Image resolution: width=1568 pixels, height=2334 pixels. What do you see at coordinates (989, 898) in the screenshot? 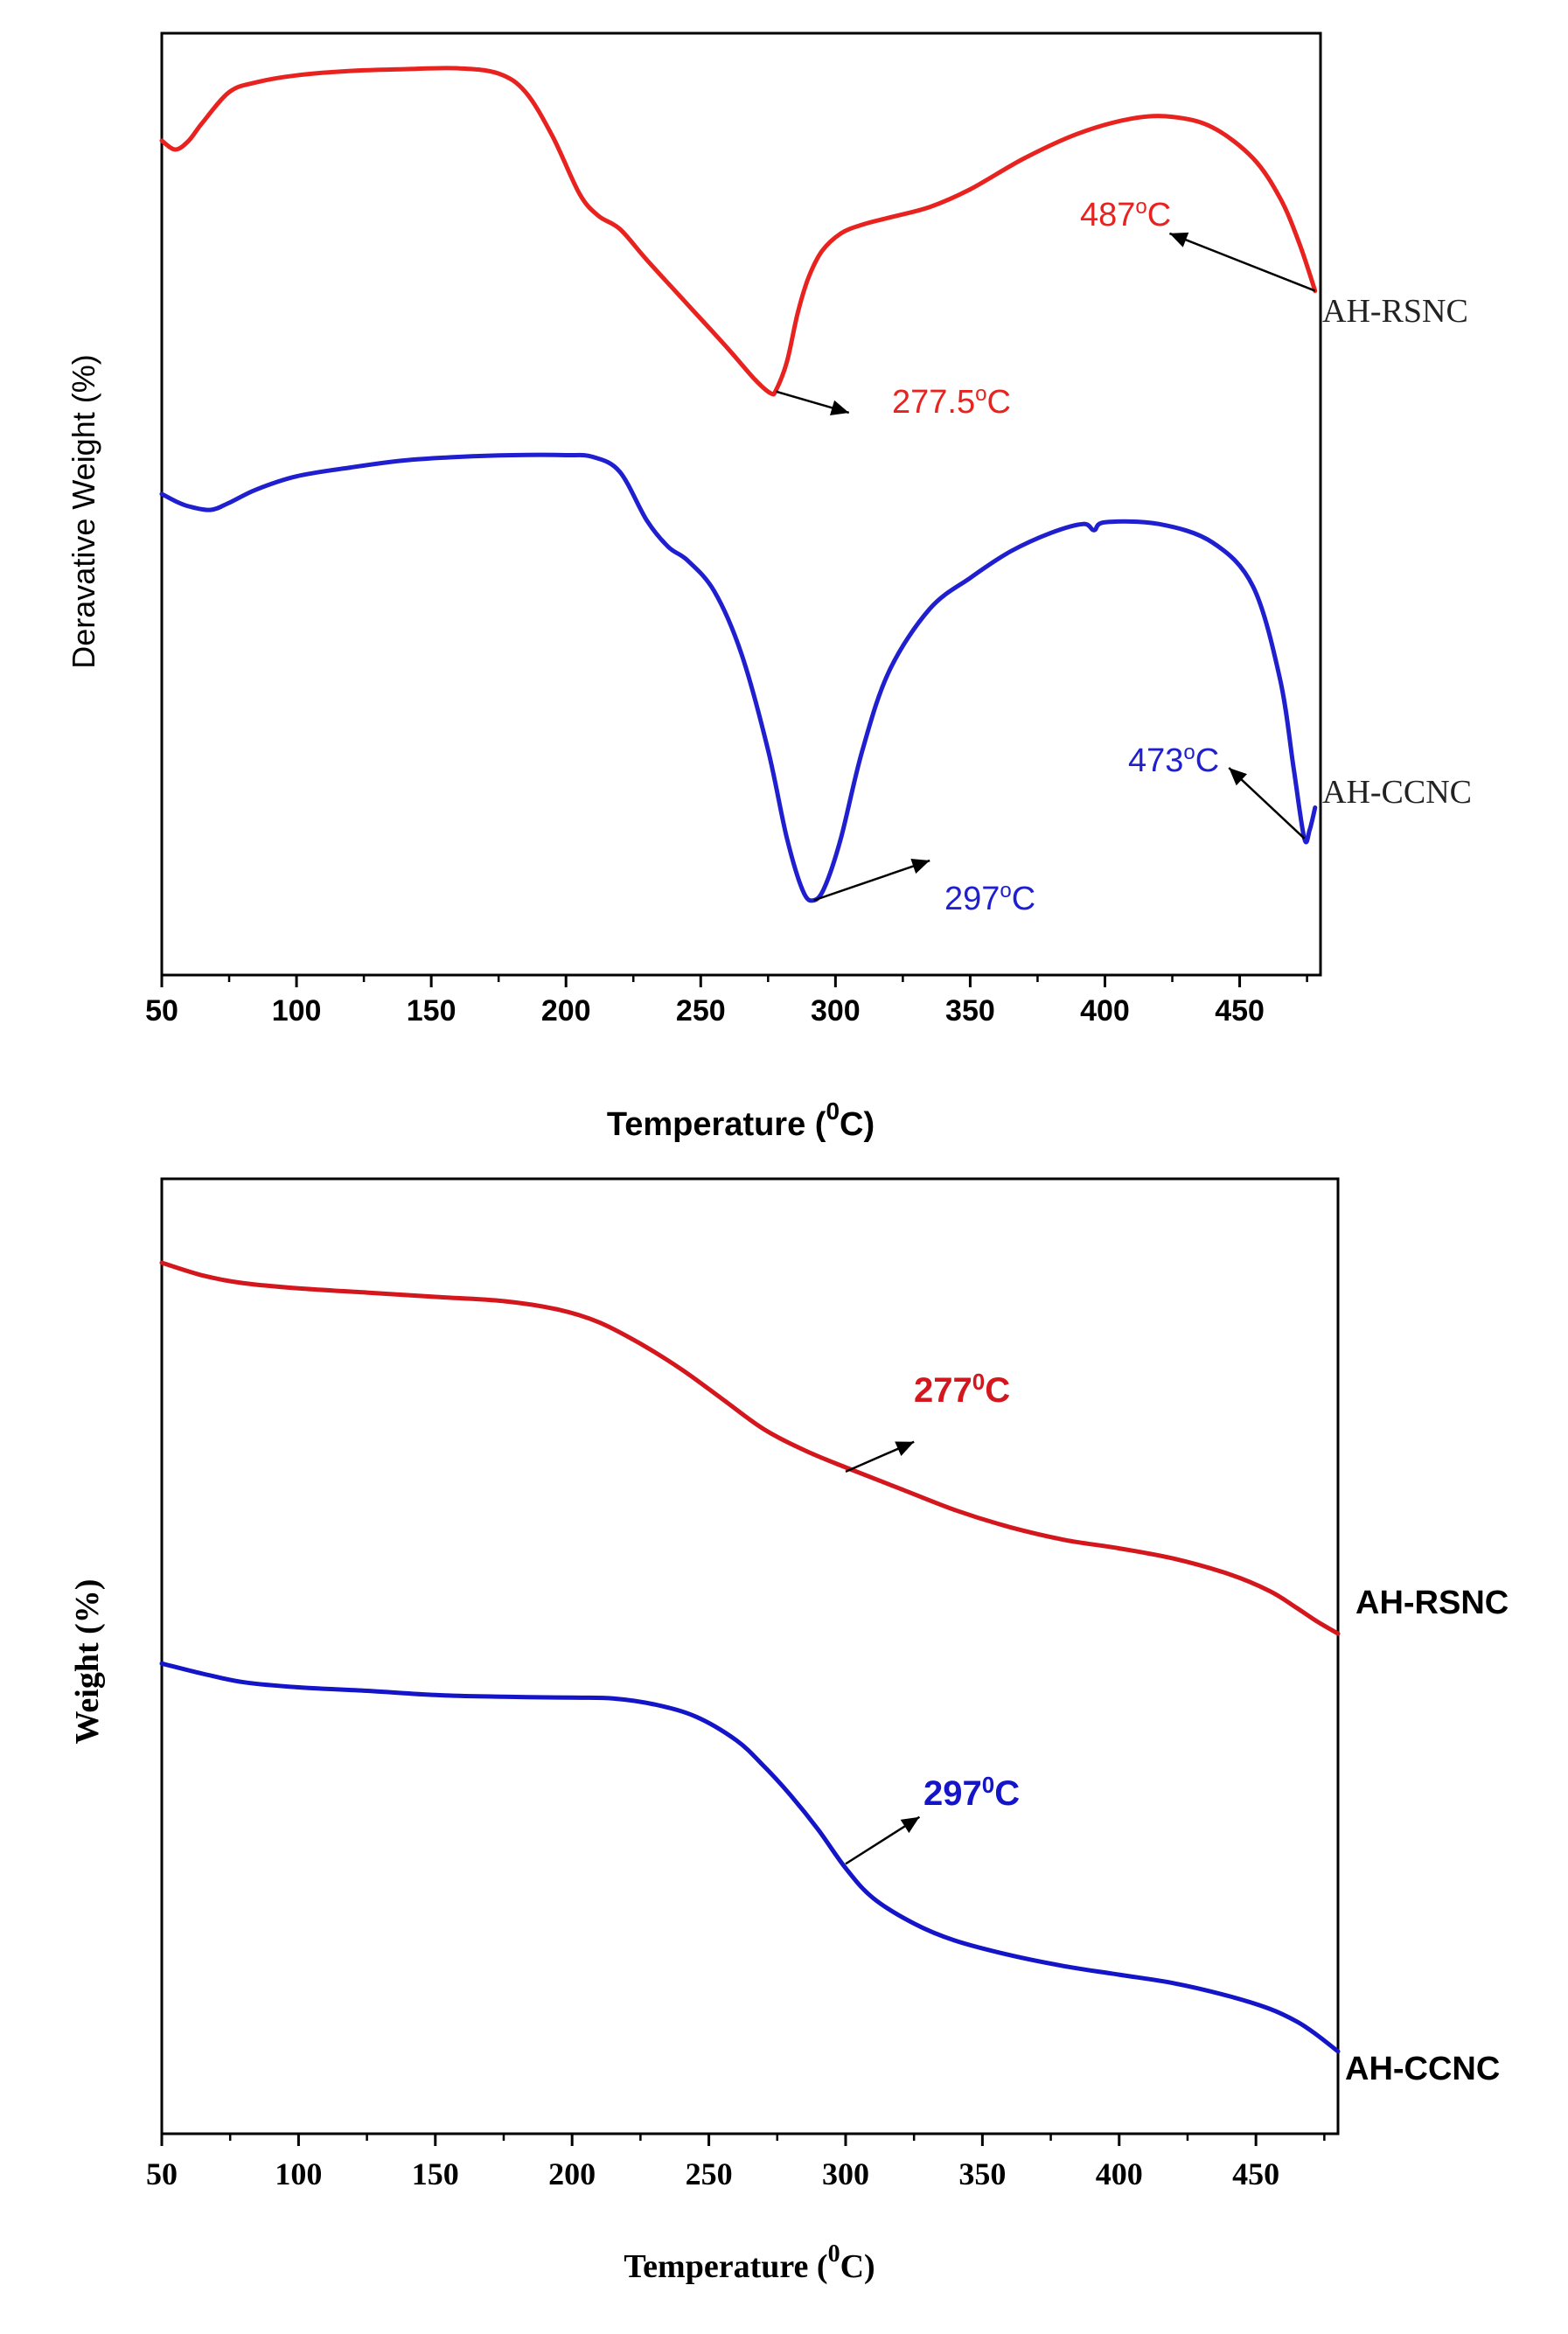
I see `annotation-peak-ccnc-1: 297oC` at bounding box center [989, 898].